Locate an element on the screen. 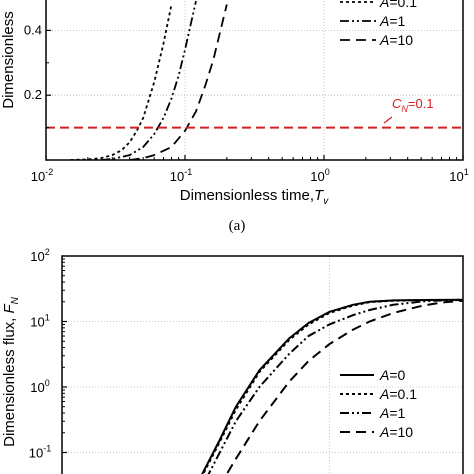 This screenshot has width=474, height=474. panel-a-legend-label: A=10 is located at coordinates (396, 40).